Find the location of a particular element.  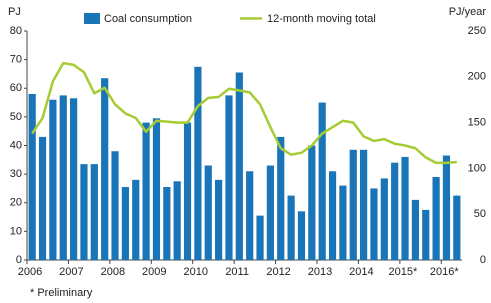

footnote: * Preliminary is located at coordinates (61, 293).